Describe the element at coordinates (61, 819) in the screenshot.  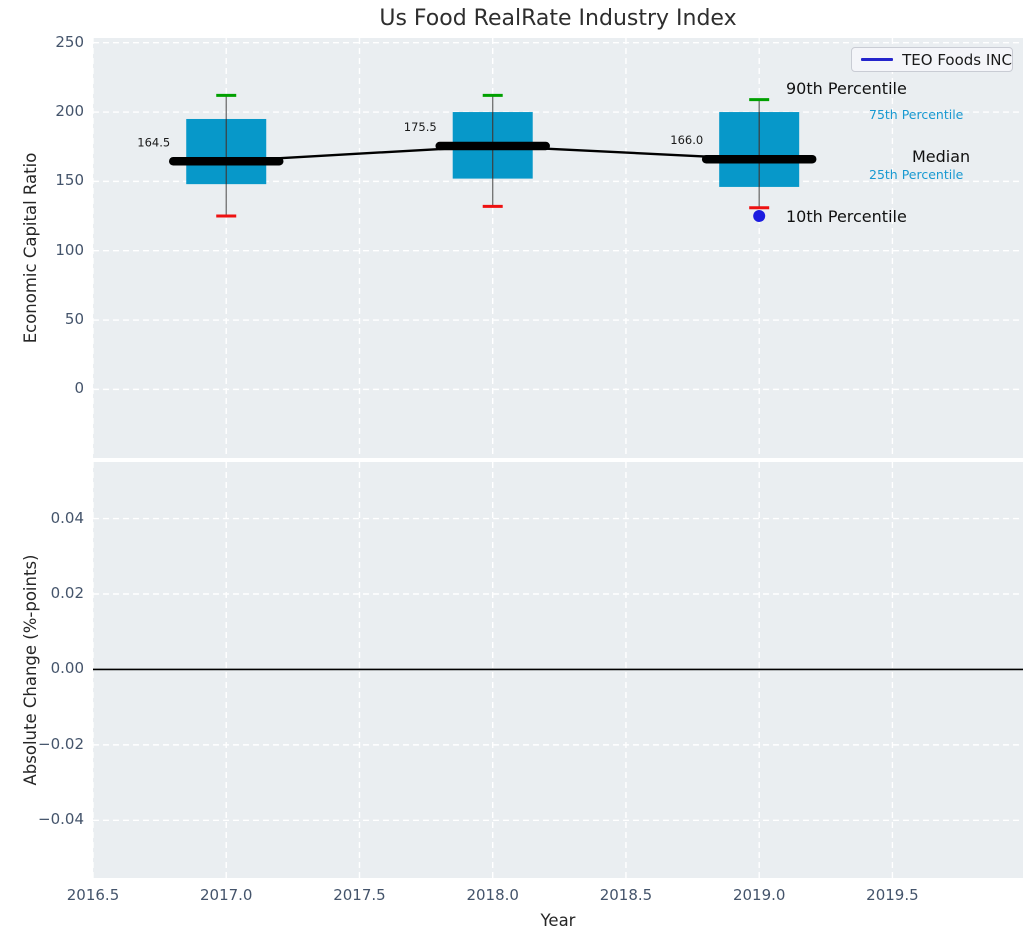
I see `ytick-bottom: −0.04` at that location.